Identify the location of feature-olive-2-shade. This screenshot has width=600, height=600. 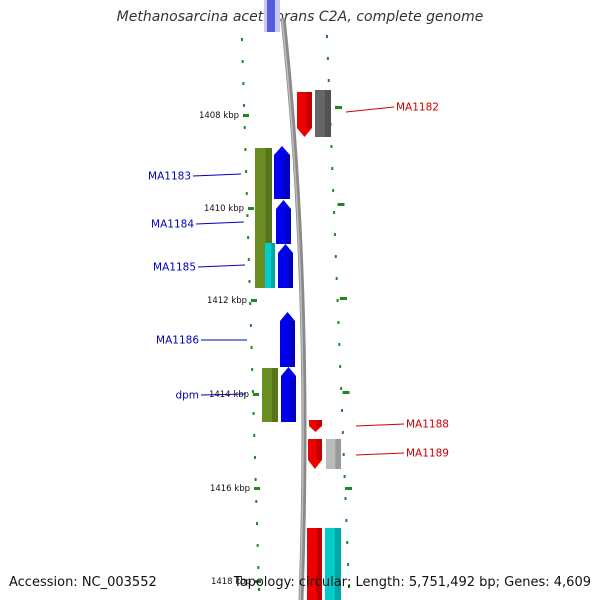
(274, 395).